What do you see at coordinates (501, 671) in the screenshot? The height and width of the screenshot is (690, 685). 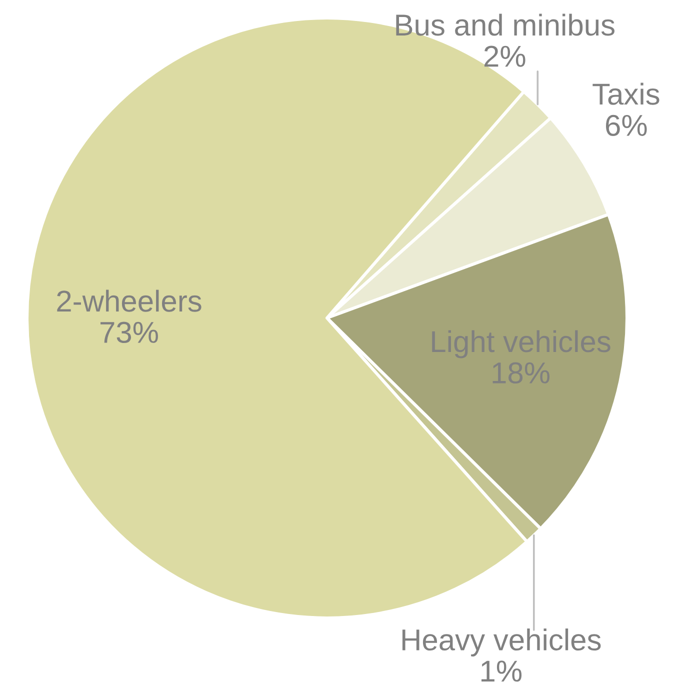 I see `data-label: 1%` at bounding box center [501, 671].